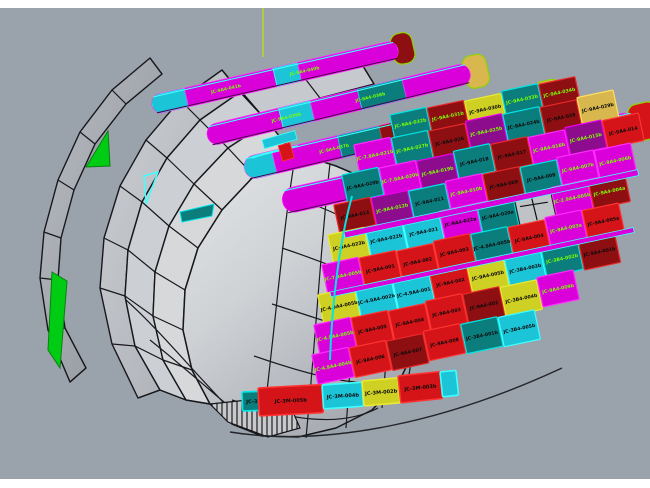  Describe the element at coordinates (341, 278) in the screenshot. I see `mosaic-left-seam` at that location.